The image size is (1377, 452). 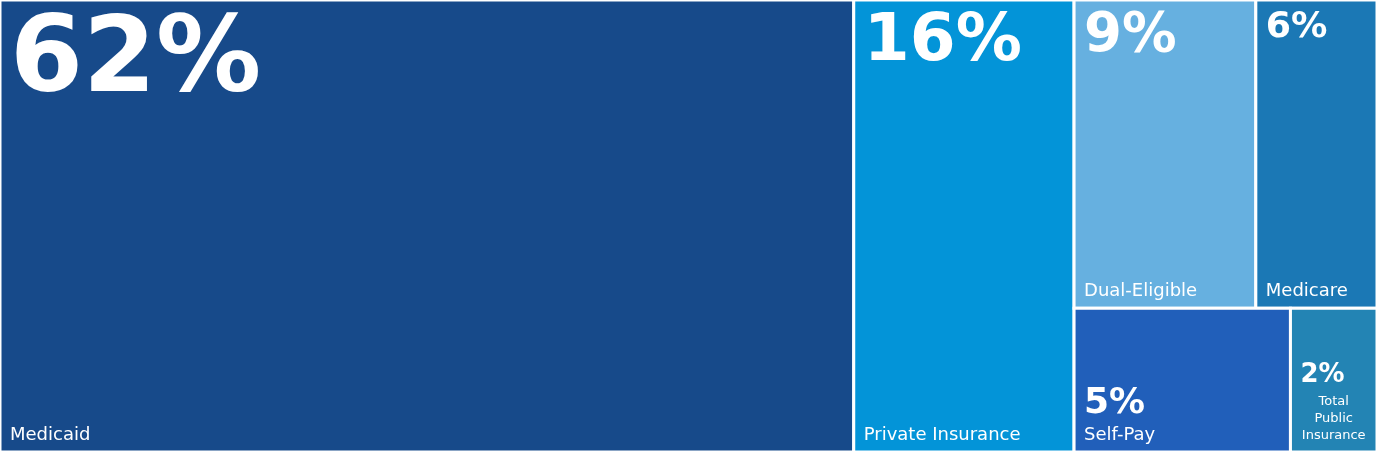 What do you see at coordinates (136, 58) in the screenshot?
I see `data-label: 62%` at bounding box center [136, 58].